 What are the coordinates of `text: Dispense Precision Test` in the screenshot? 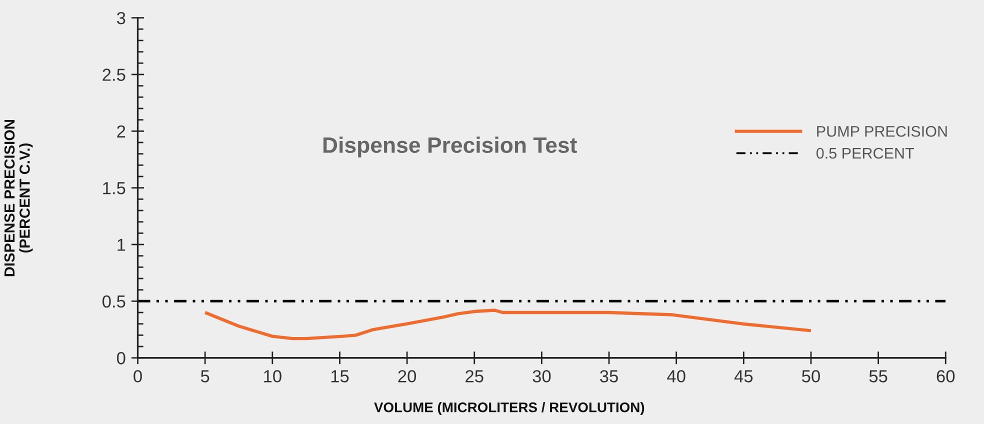 It's located at (450, 147).